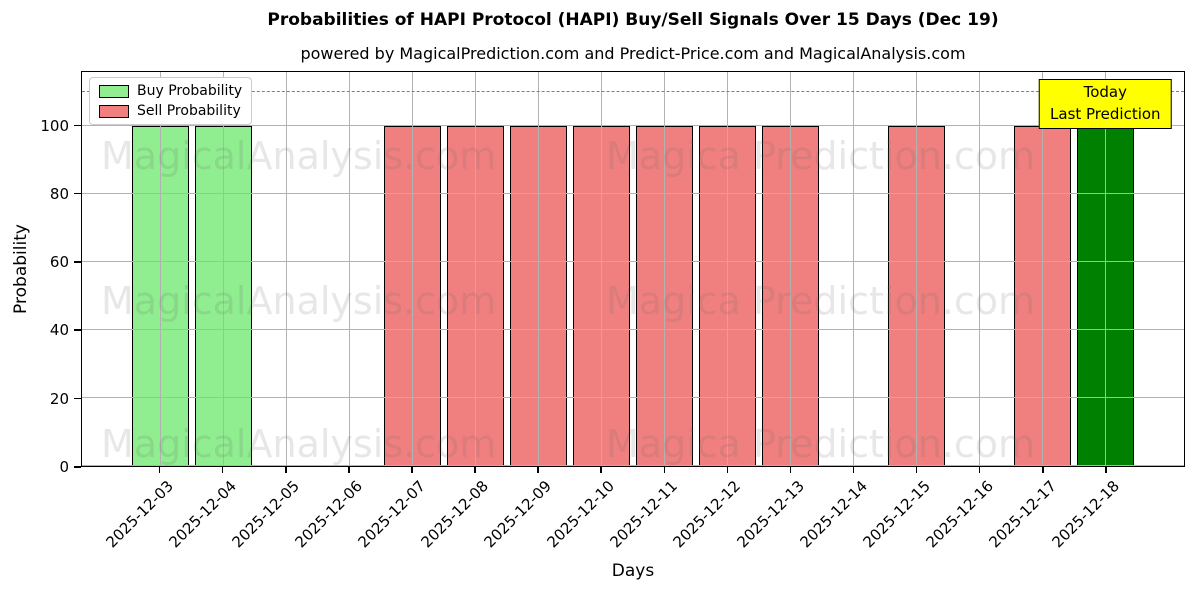 This screenshot has height=600, width=1200. What do you see at coordinates (265, 514) in the screenshot?
I see `x-tick-label: 2025-12-05` at bounding box center [265, 514].